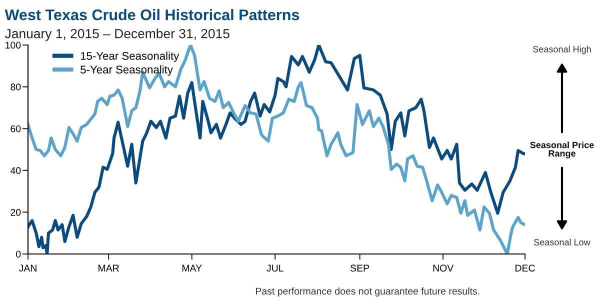  I want to click on x-tick-label: MAY, so click(192, 268).